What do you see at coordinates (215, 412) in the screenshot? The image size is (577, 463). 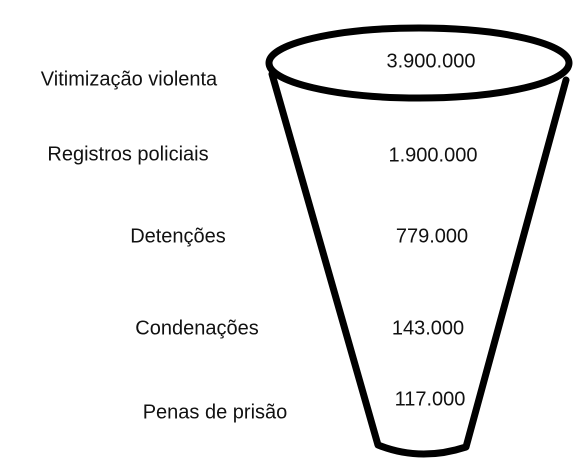 I see `stage-label: Penas de prisão` at bounding box center [215, 412].